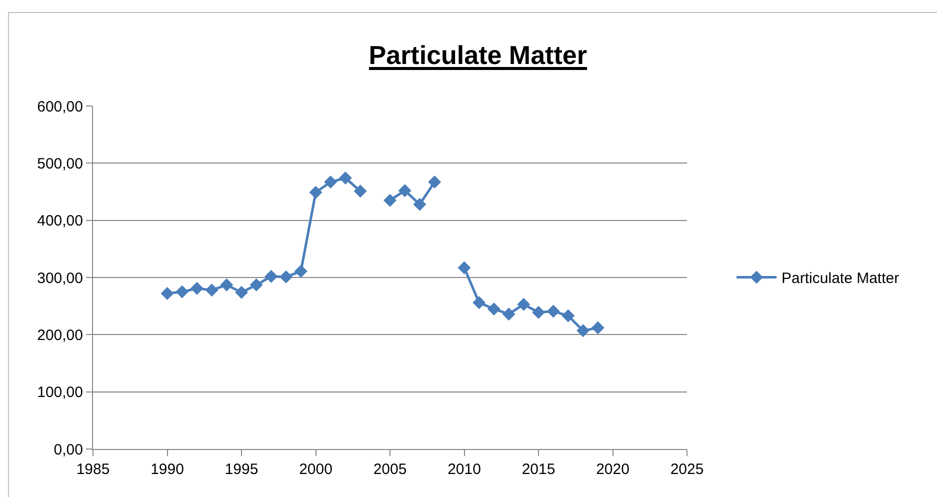 The image size is (937, 497). Describe the element at coordinates (167, 469) in the screenshot. I see `x-tick-label: 1990` at that location.